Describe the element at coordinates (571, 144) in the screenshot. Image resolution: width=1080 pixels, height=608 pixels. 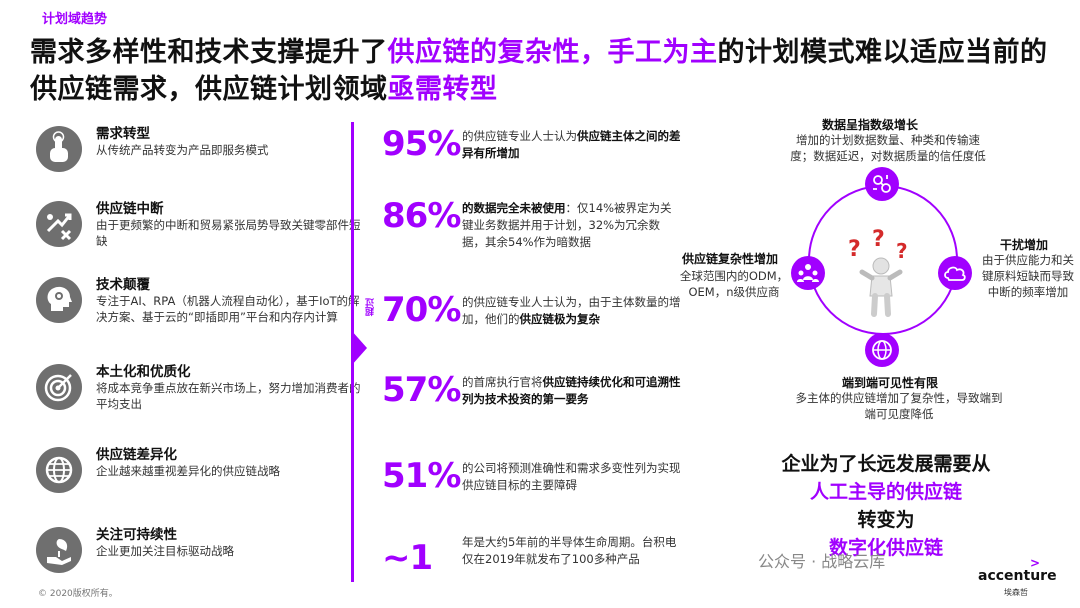
I see `stat-desc: 的供应链专业人士认为供应链主体之间的差异有所增加` at that location.